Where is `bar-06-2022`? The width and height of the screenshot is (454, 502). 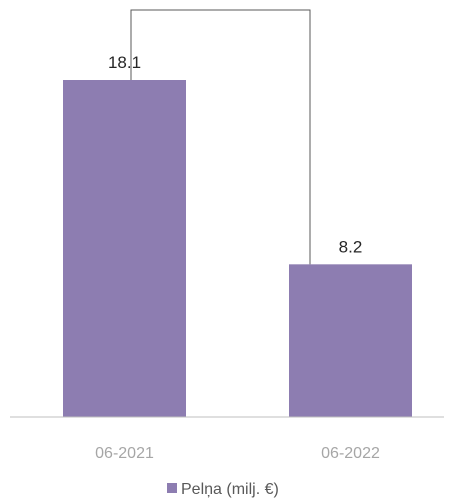 bar-06-2022 is located at coordinates (350, 340).